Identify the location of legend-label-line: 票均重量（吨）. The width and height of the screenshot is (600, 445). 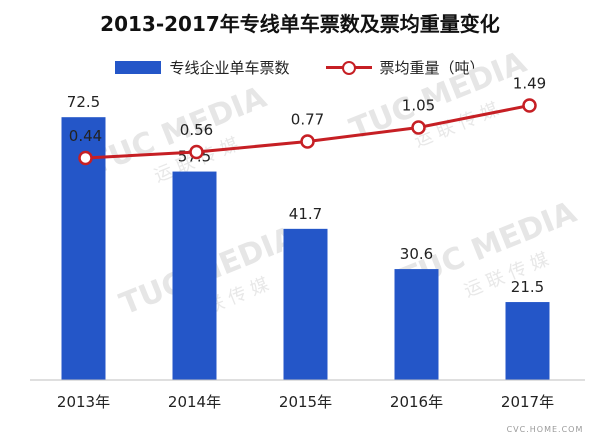
(432, 67).